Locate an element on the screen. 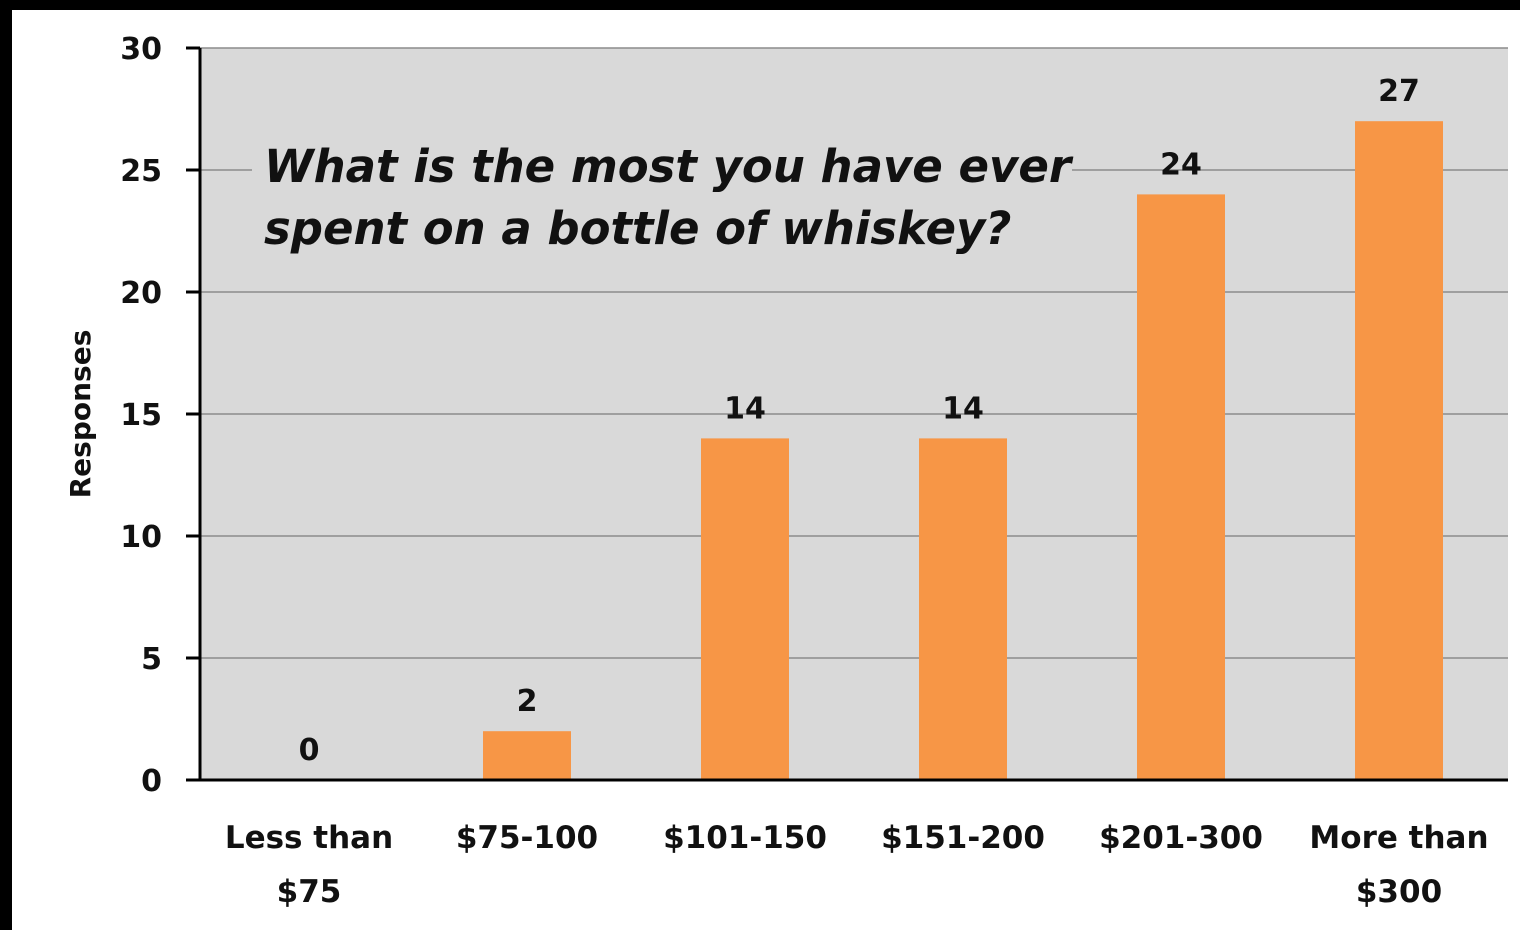 This screenshot has height=930, width=1520. title-background is located at coordinates (662, 198).